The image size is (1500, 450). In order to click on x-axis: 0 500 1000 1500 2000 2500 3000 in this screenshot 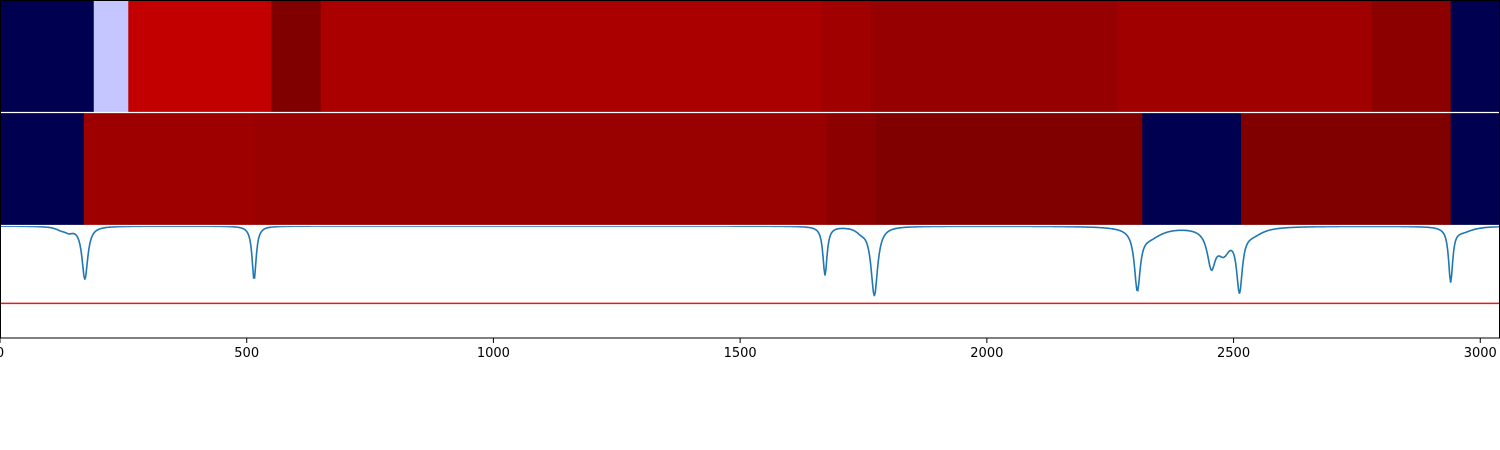, I will do `click(748, 349)`.